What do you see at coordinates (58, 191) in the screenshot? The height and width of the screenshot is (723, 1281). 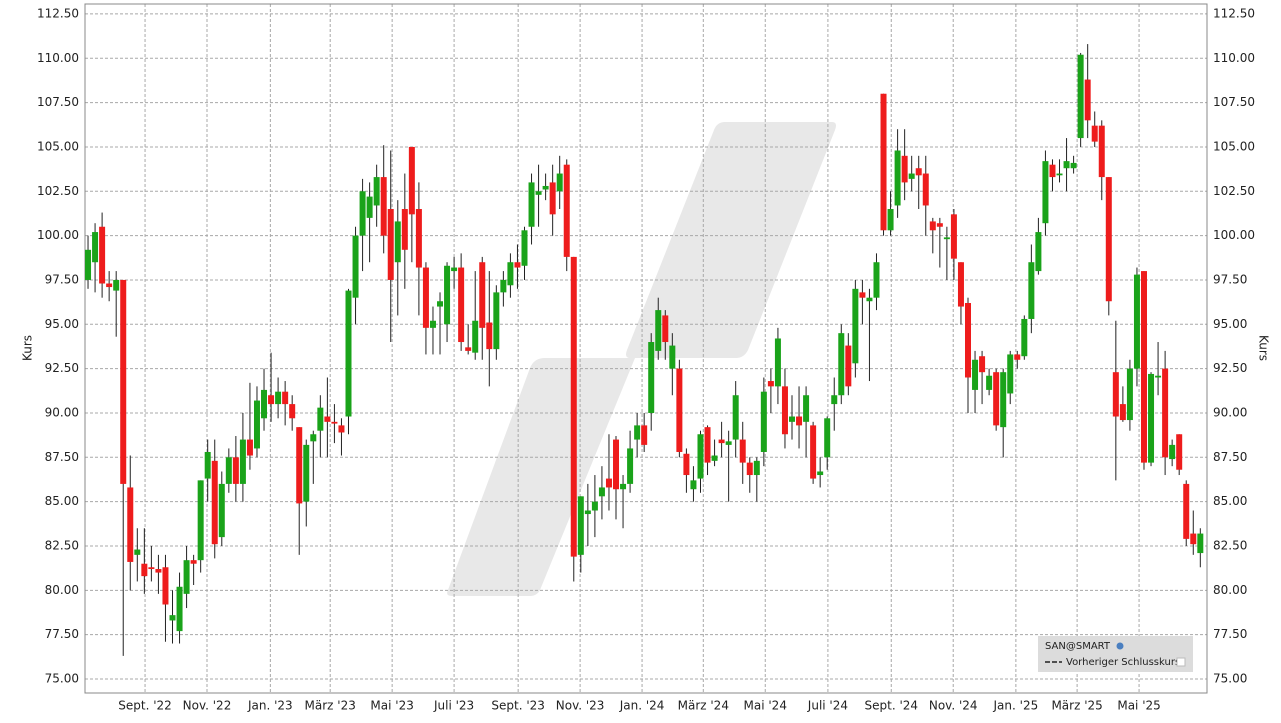 I see `y-tick-label: 102.50` at bounding box center [58, 191].